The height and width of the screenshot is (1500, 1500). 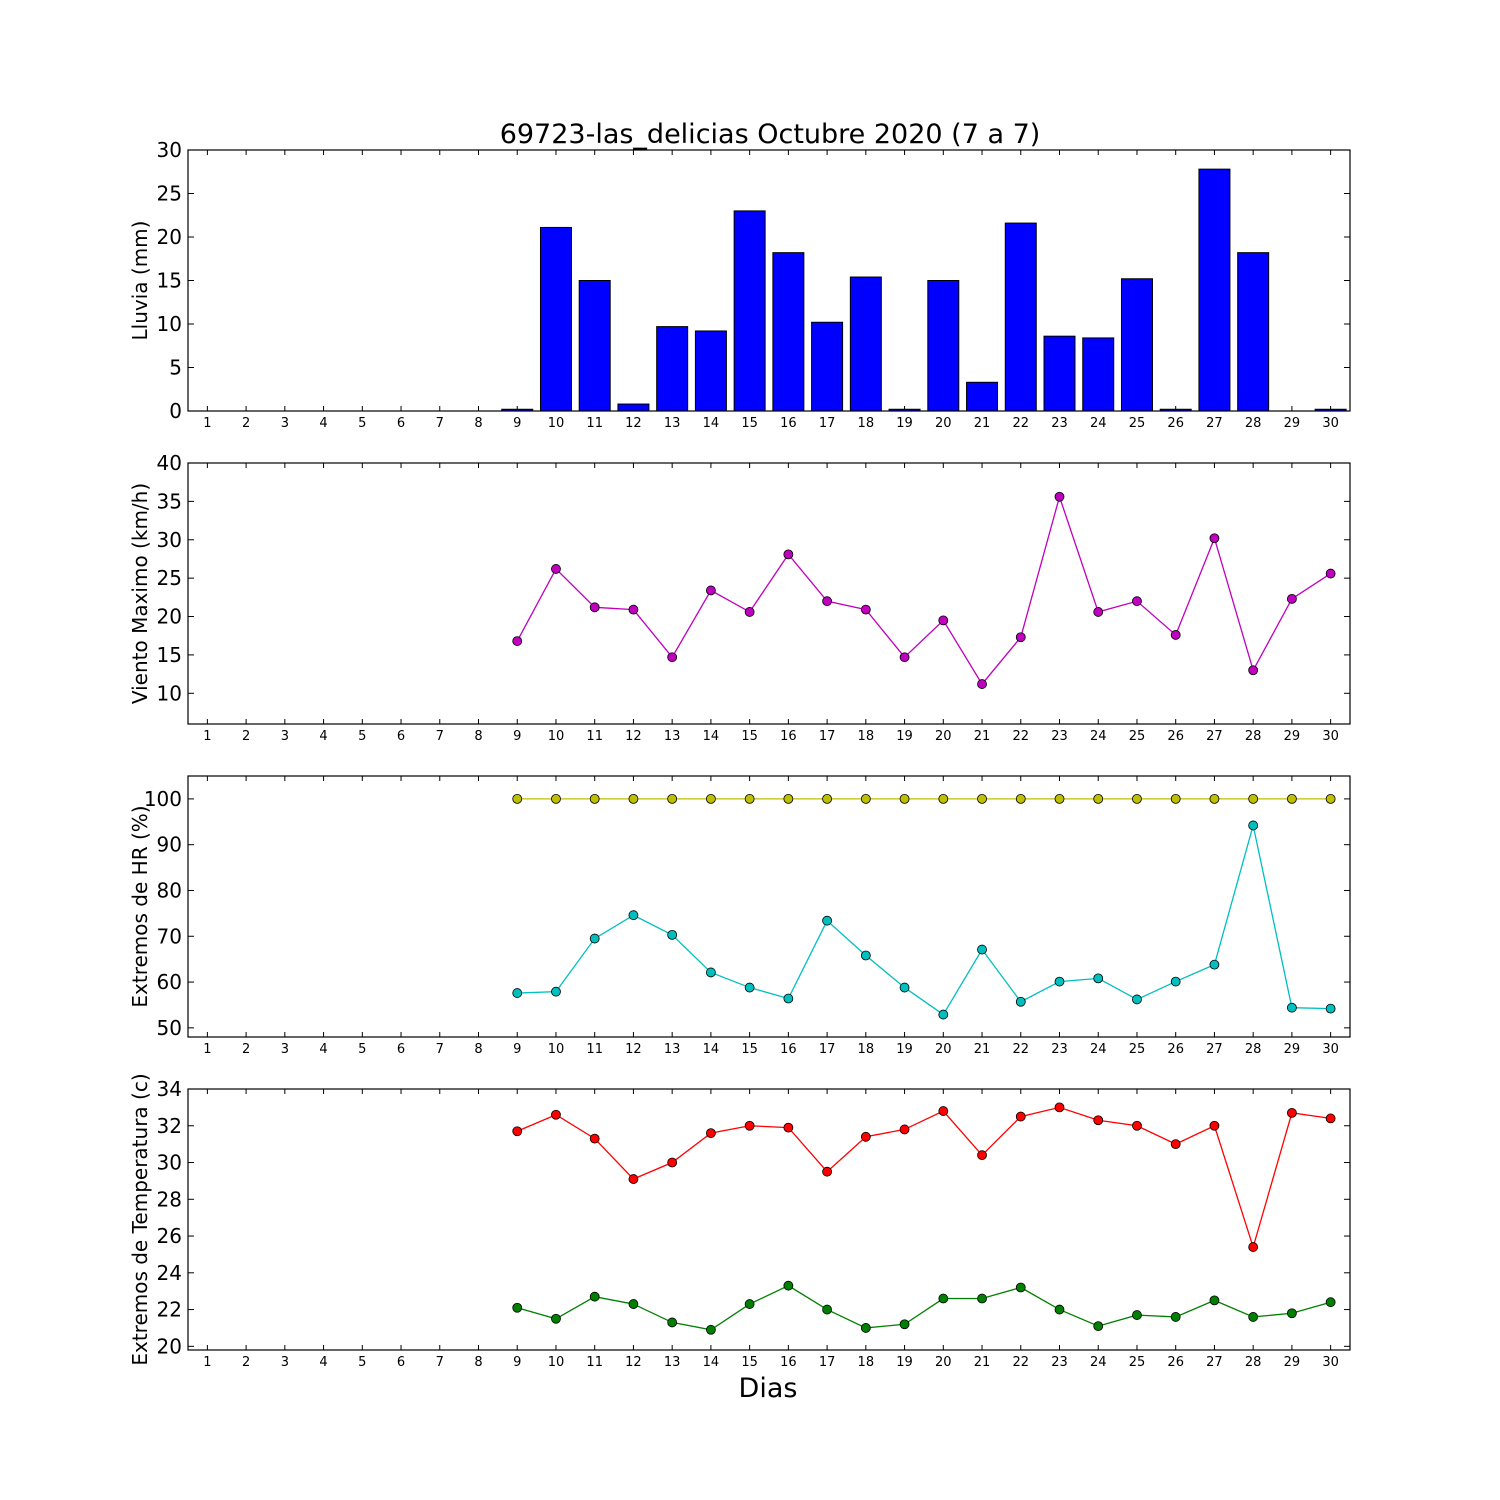 What do you see at coordinates (169, 936) in the screenshot?
I see `y-tick-label: 70` at bounding box center [169, 936].